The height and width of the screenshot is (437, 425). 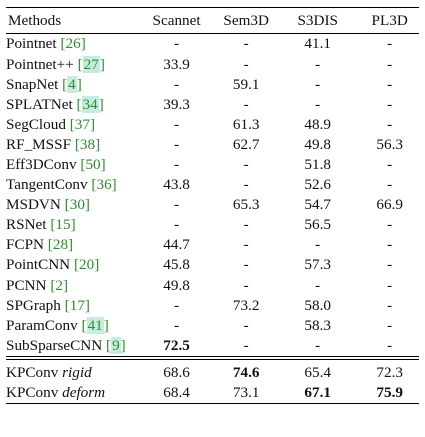 What do you see at coordinates (63, 225) in the screenshot?
I see `citation: [15]` at bounding box center [63, 225].